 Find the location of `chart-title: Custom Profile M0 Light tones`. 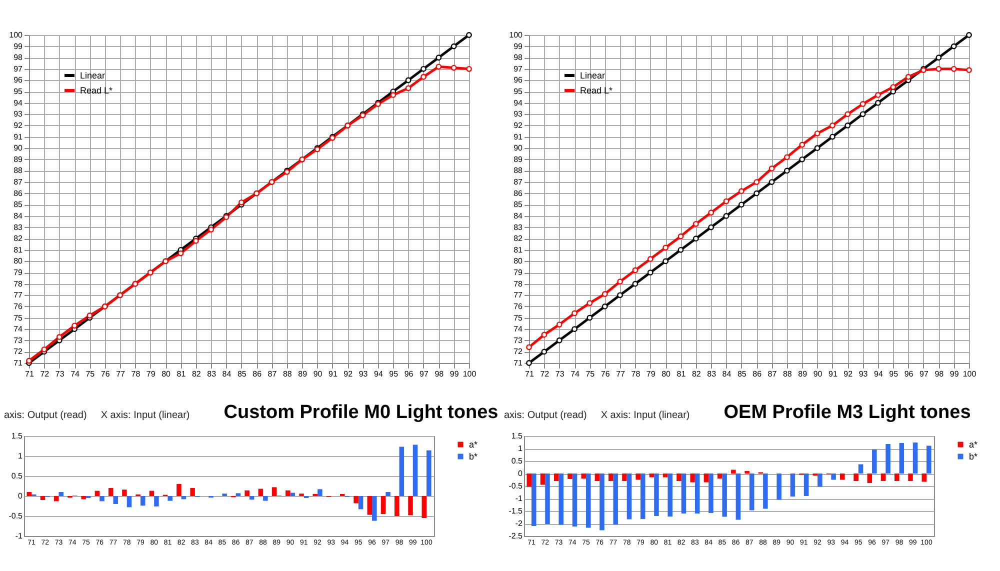

chart-title: Custom Profile M0 Light tones is located at coordinates (361, 413).